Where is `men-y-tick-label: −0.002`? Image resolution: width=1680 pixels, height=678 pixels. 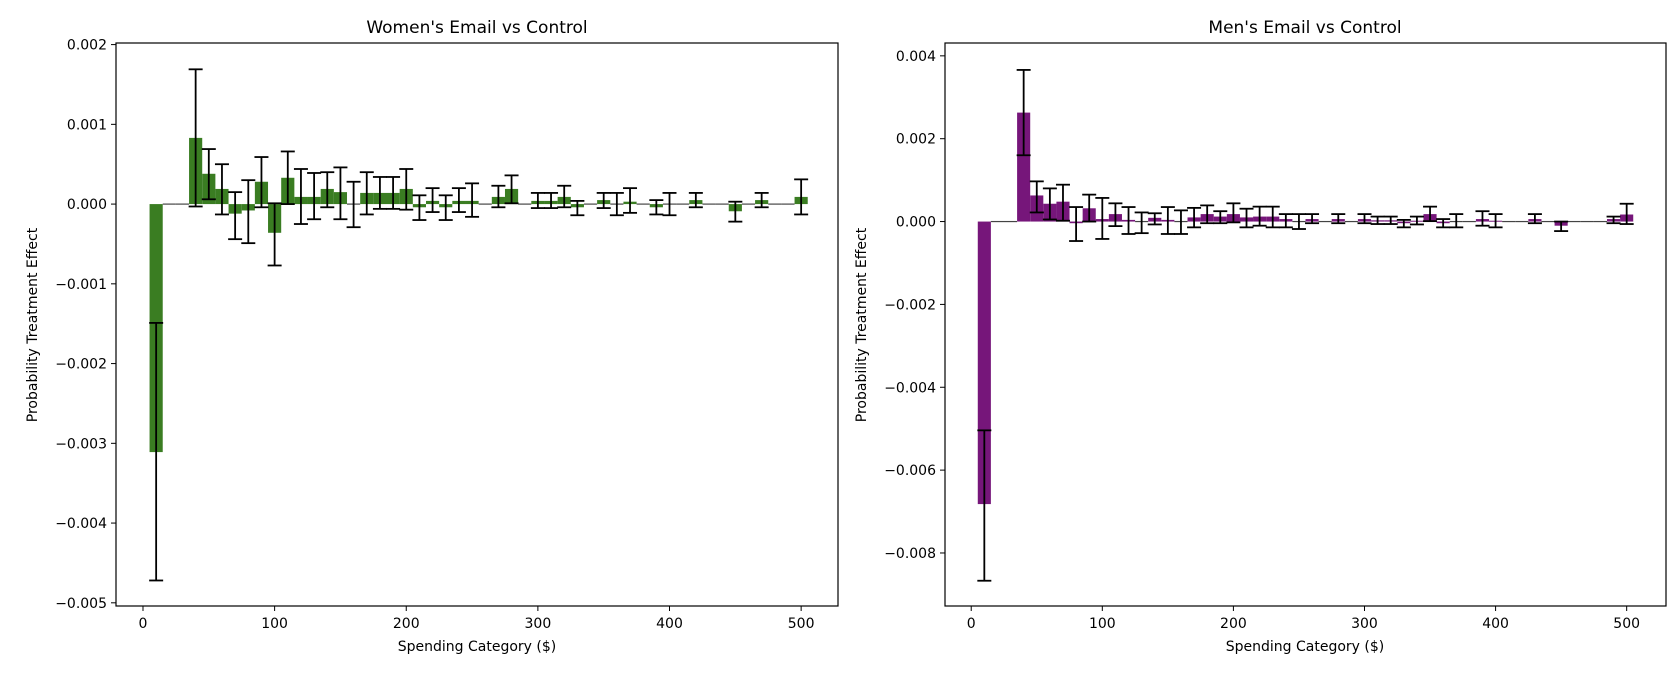
men-y-tick-label: −0.002 is located at coordinates (910, 305).